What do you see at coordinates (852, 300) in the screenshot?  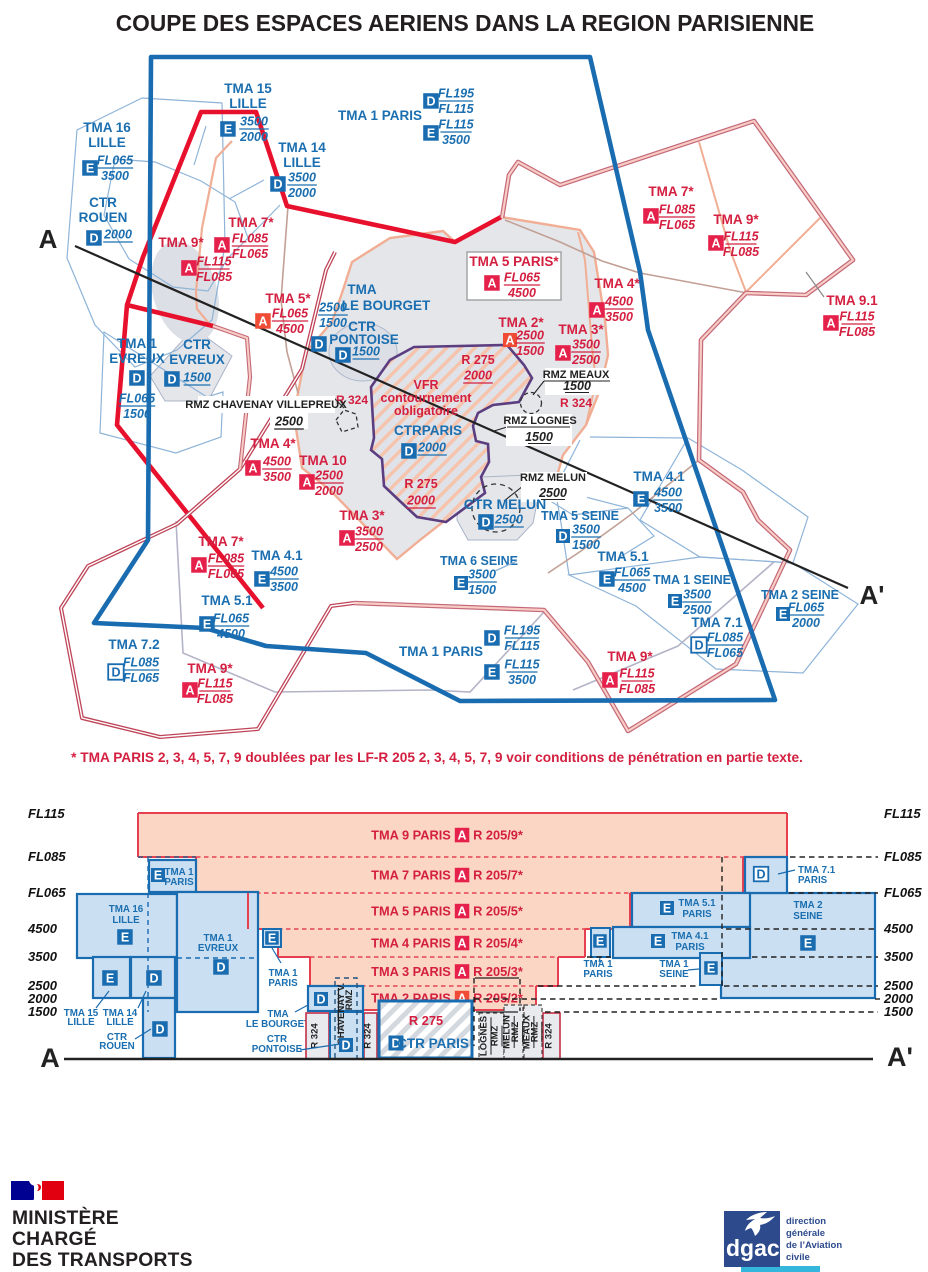 I see `svg-text: TMA 9.1` at bounding box center [852, 300].